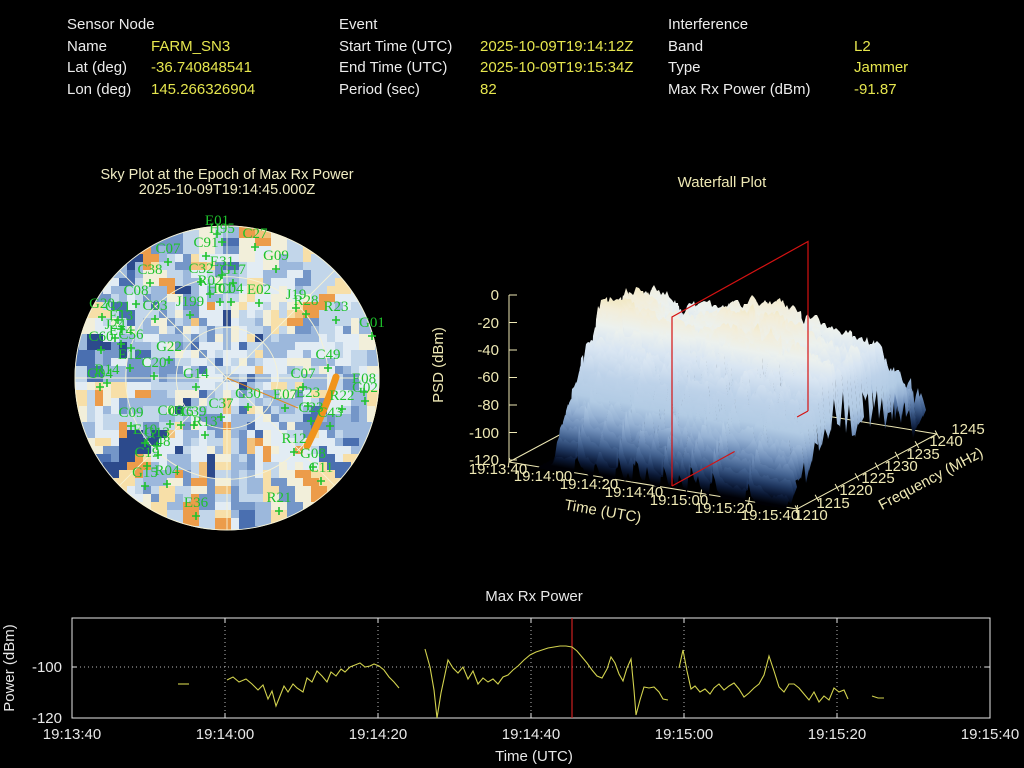  I want to click on svg-text: E14, so click(121, 331).